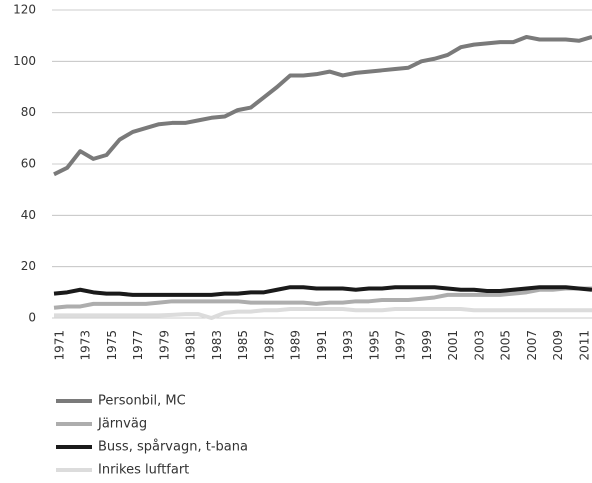  What do you see at coordinates (142, 401) in the screenshot?
I see `legend-label: Personbil, MC` at bounding box center [142, 401].